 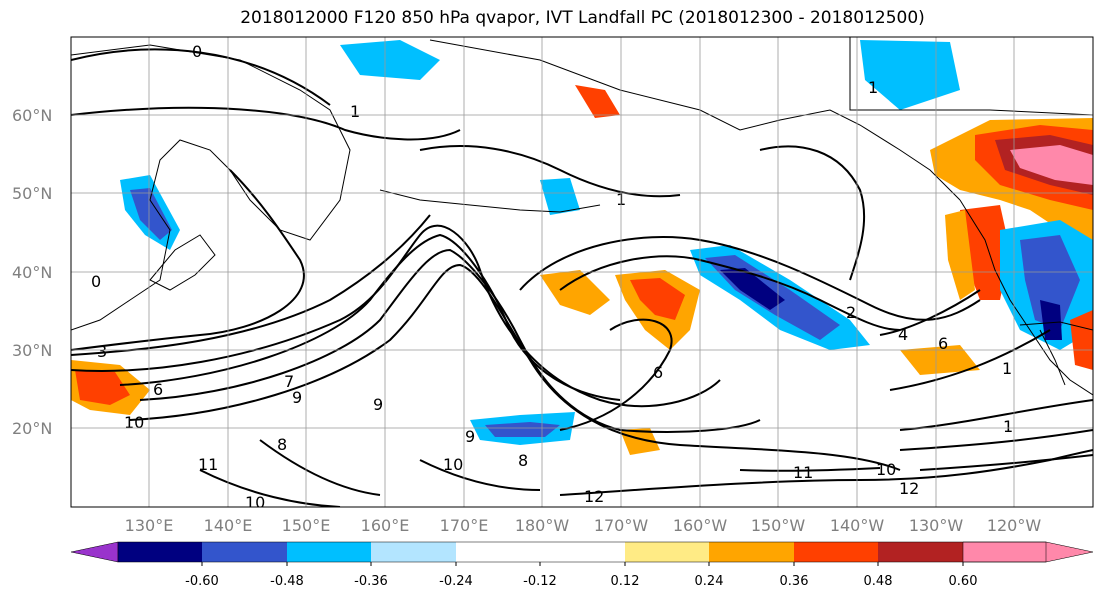 I want to click on lat-label: 50°N, so click(x=32, y=193).